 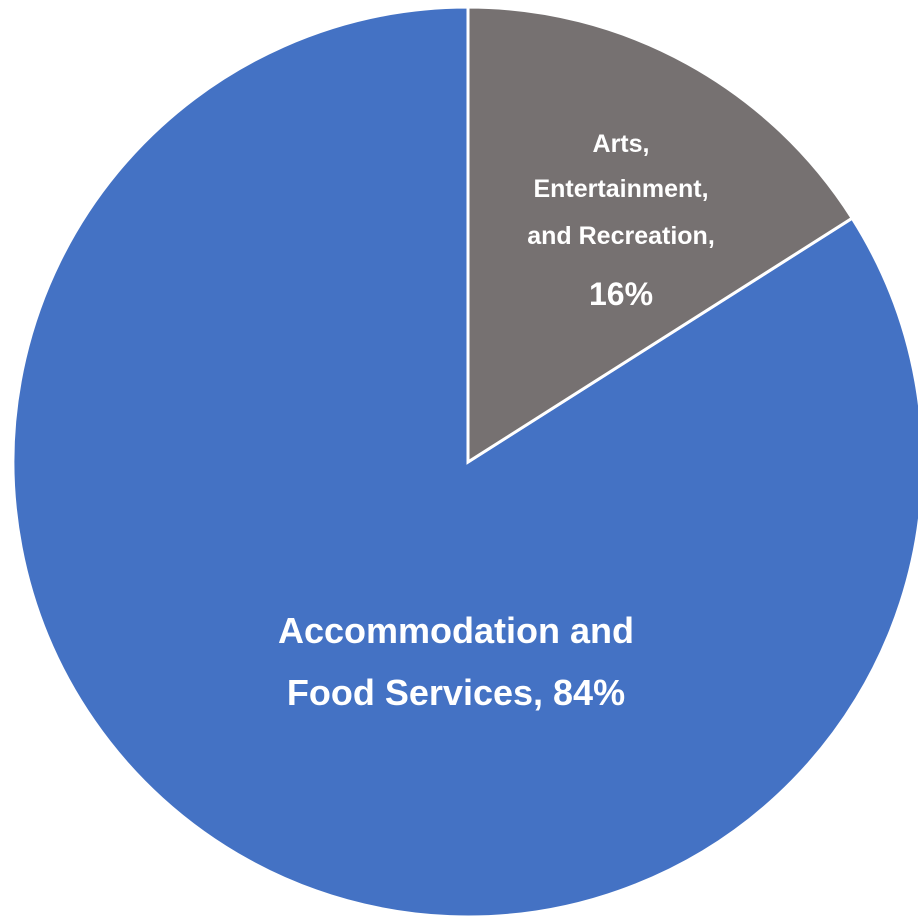 What do you see at coordinates (621, 144) in the screenshot?
I see `label-arts-line-1: Arts,` at bounding box center [621, 144].